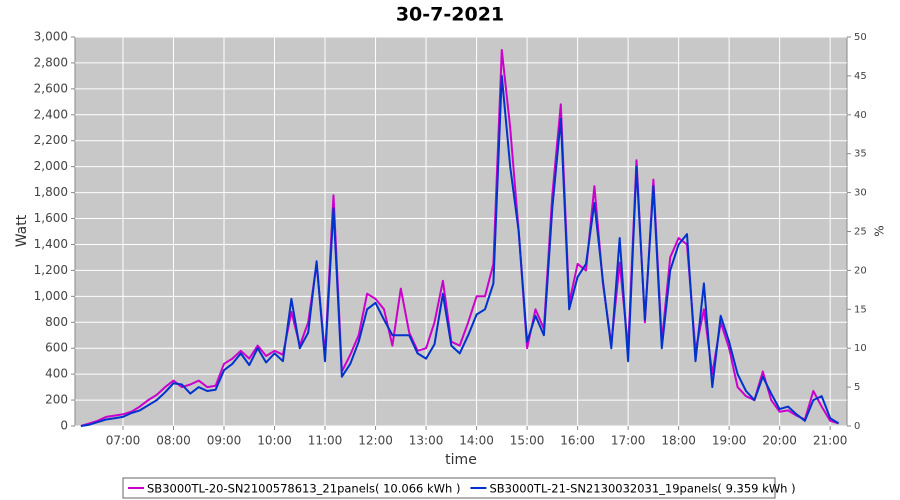 Image resolution: width=900 pixels, height=500 pixels. Describe the element at coordinates (51, 88) in the screenshot. I see `y-tick-label: 2,600` at that location.